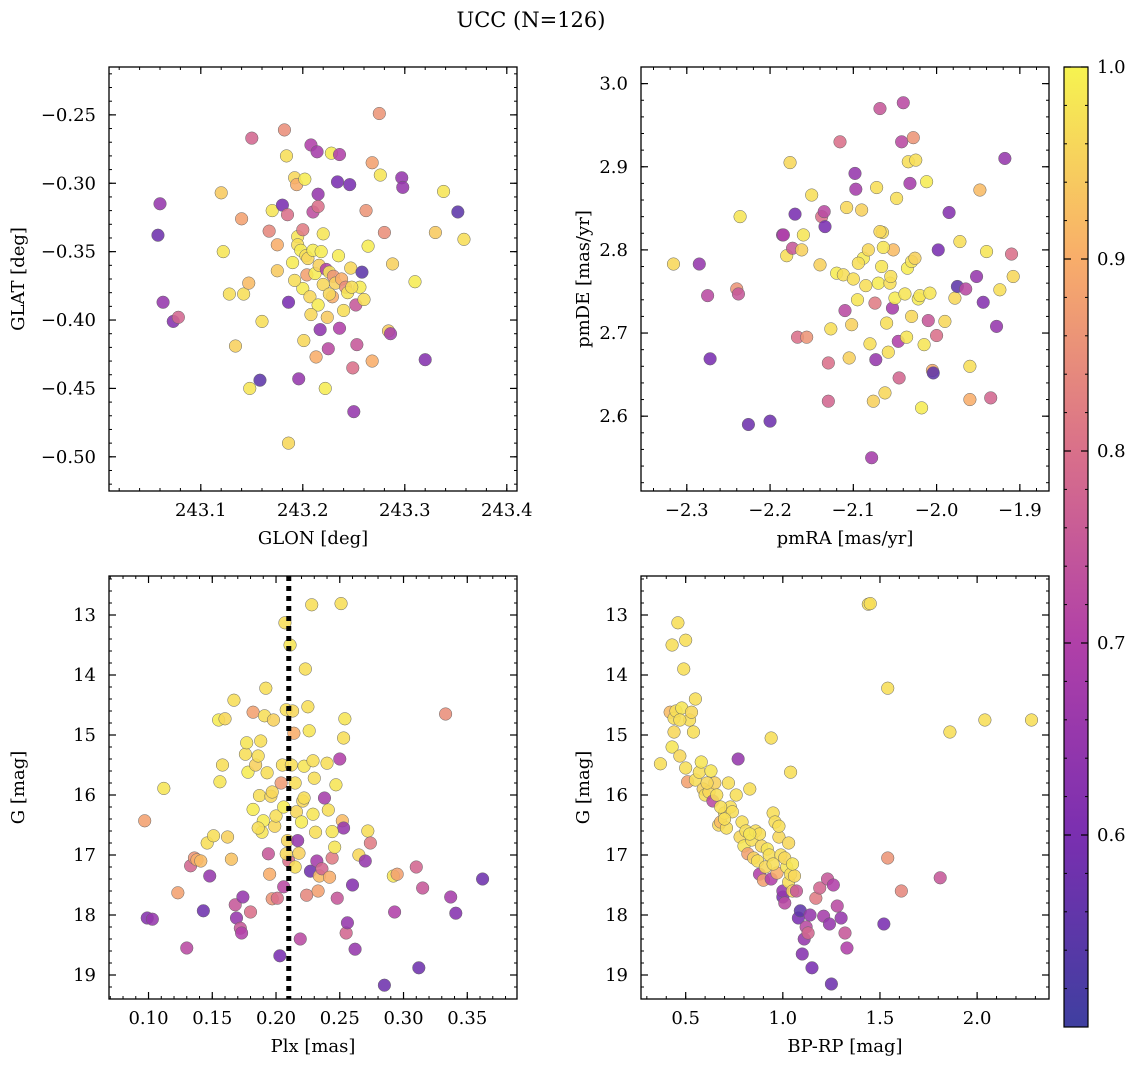 Image resolution: width=1136 pixels, height=1067 pixels. Describe the element at coordinates (616, 795) in the screenshot. I see `y-tick-label: 16` at that location.